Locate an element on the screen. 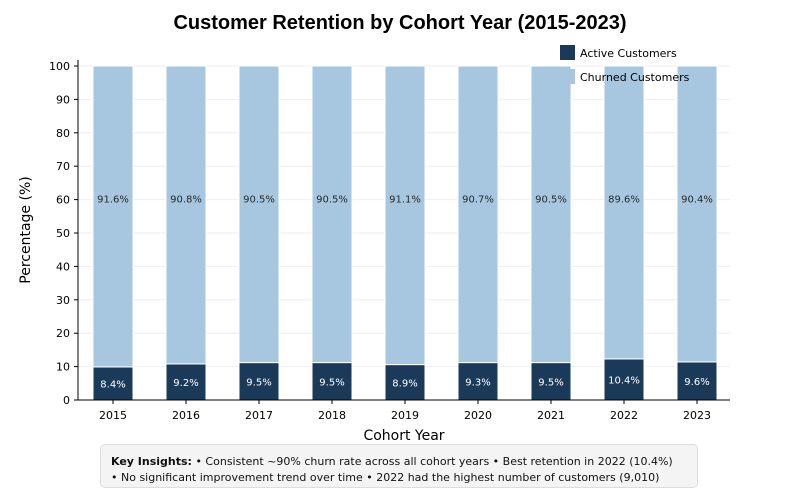 The width and height of the screenshot is (800, 500). y-tick-label: 20 is located at coordinates (63, 333).